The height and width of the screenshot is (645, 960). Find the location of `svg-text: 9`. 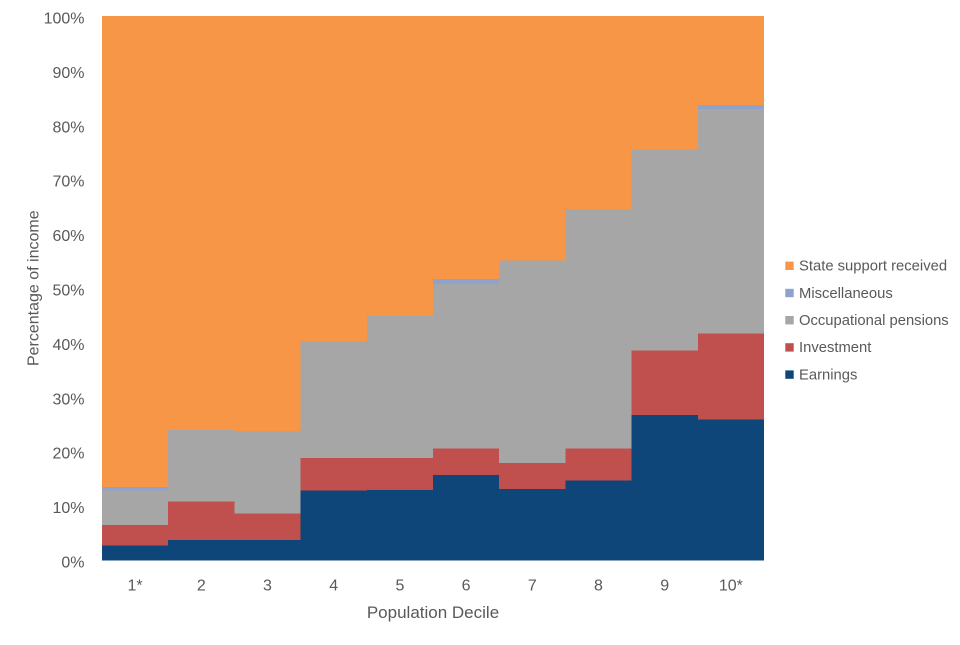

svg-text: 9 is located at coordinates (664, 586).